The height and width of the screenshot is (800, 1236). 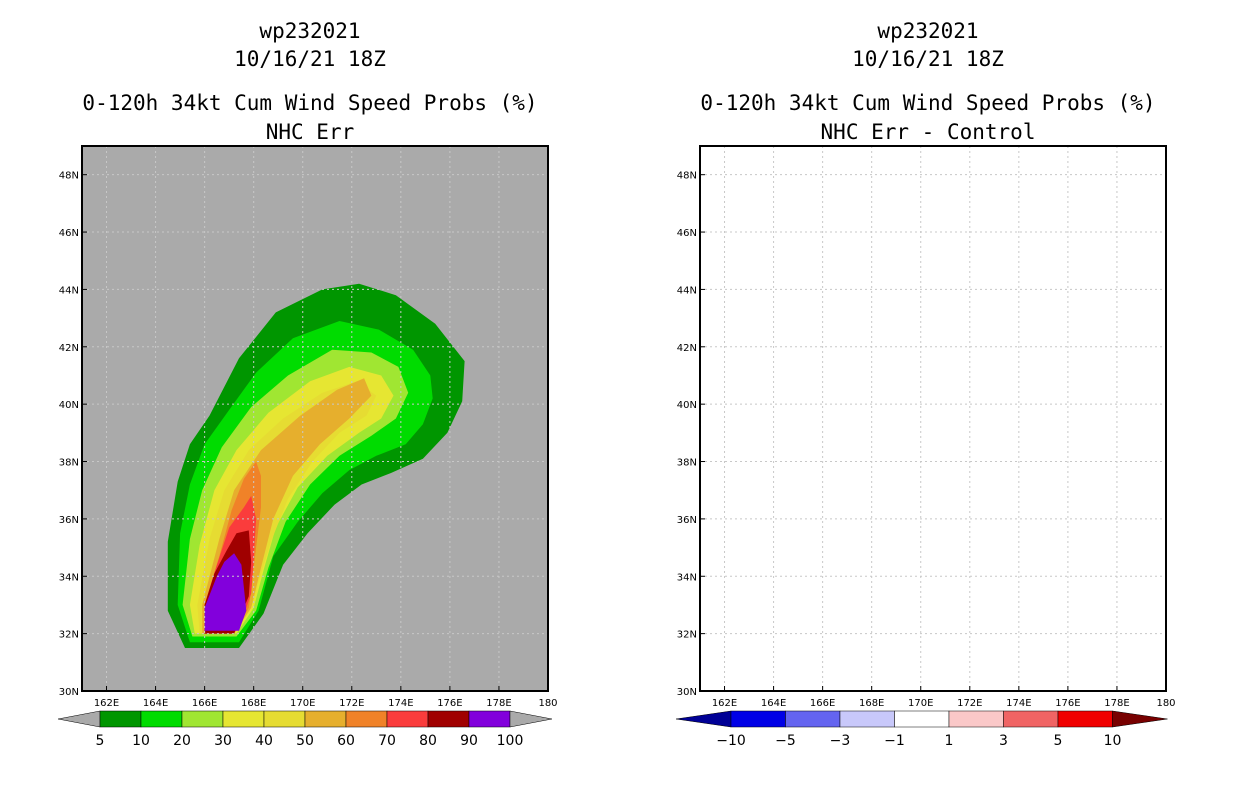 I want to click on colorbar-label: 70, so click(x=387, y=741).